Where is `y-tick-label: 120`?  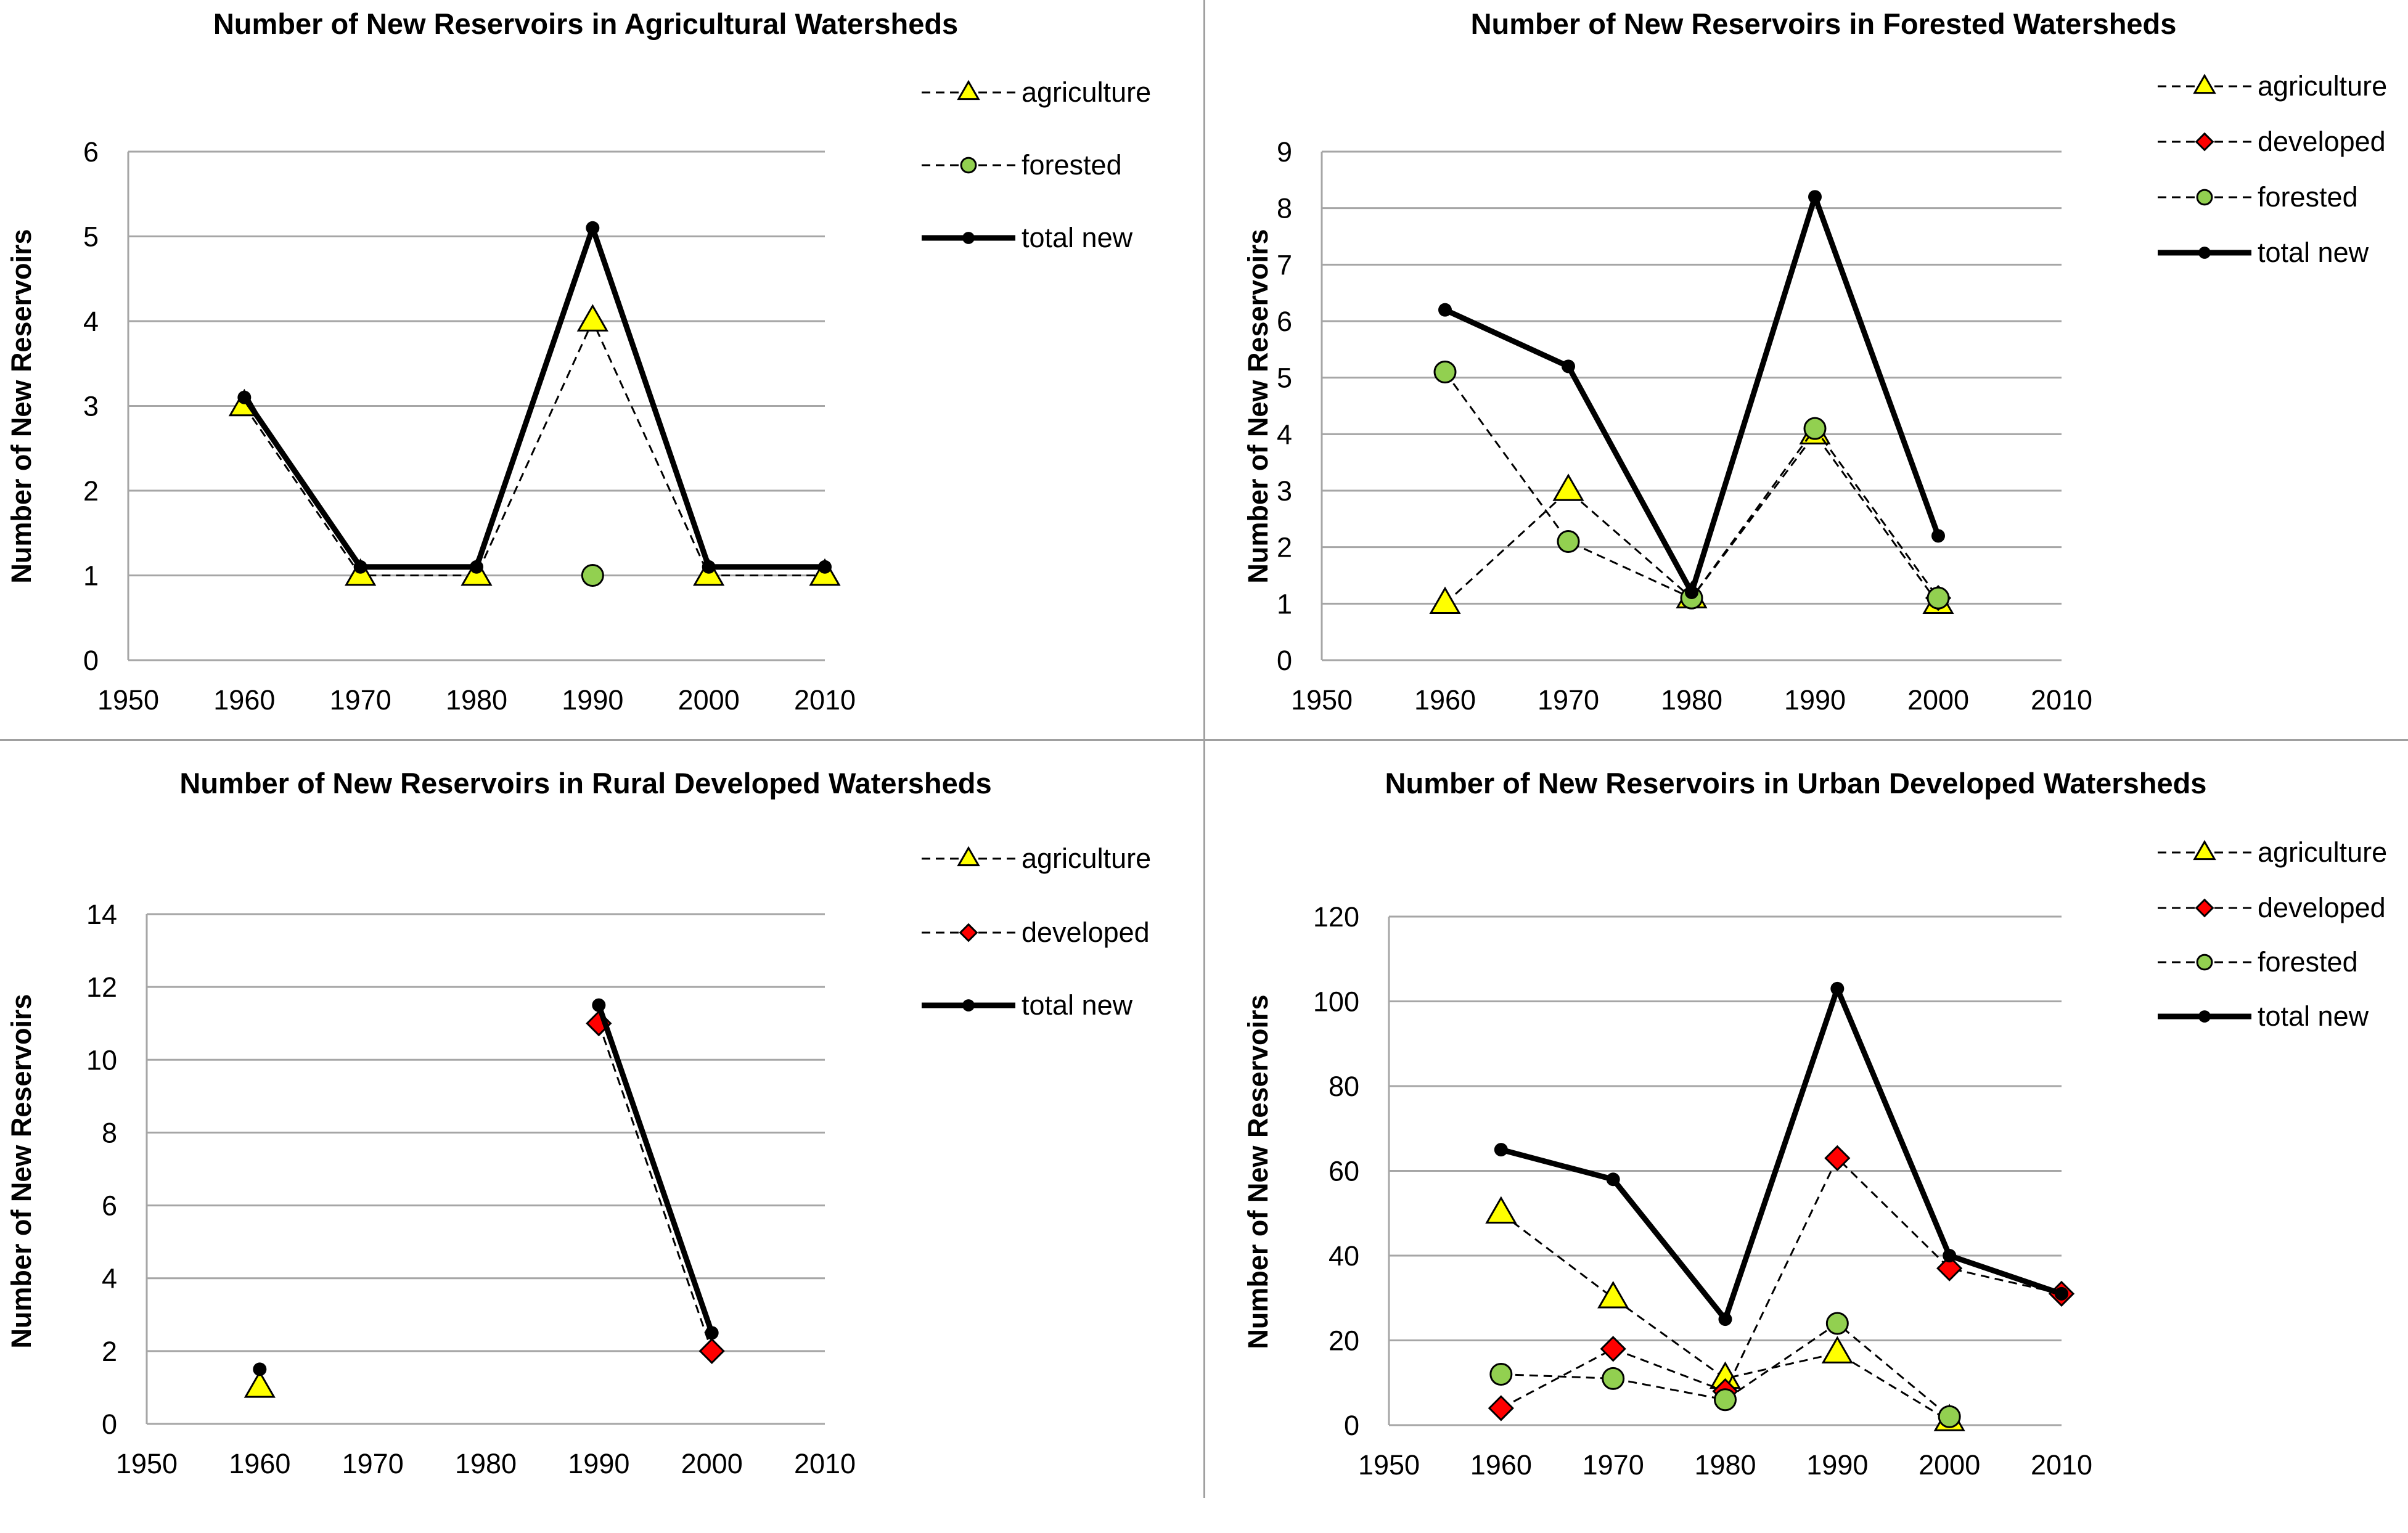
y-tick-label: 120 is located at coordinates (1336, 917).